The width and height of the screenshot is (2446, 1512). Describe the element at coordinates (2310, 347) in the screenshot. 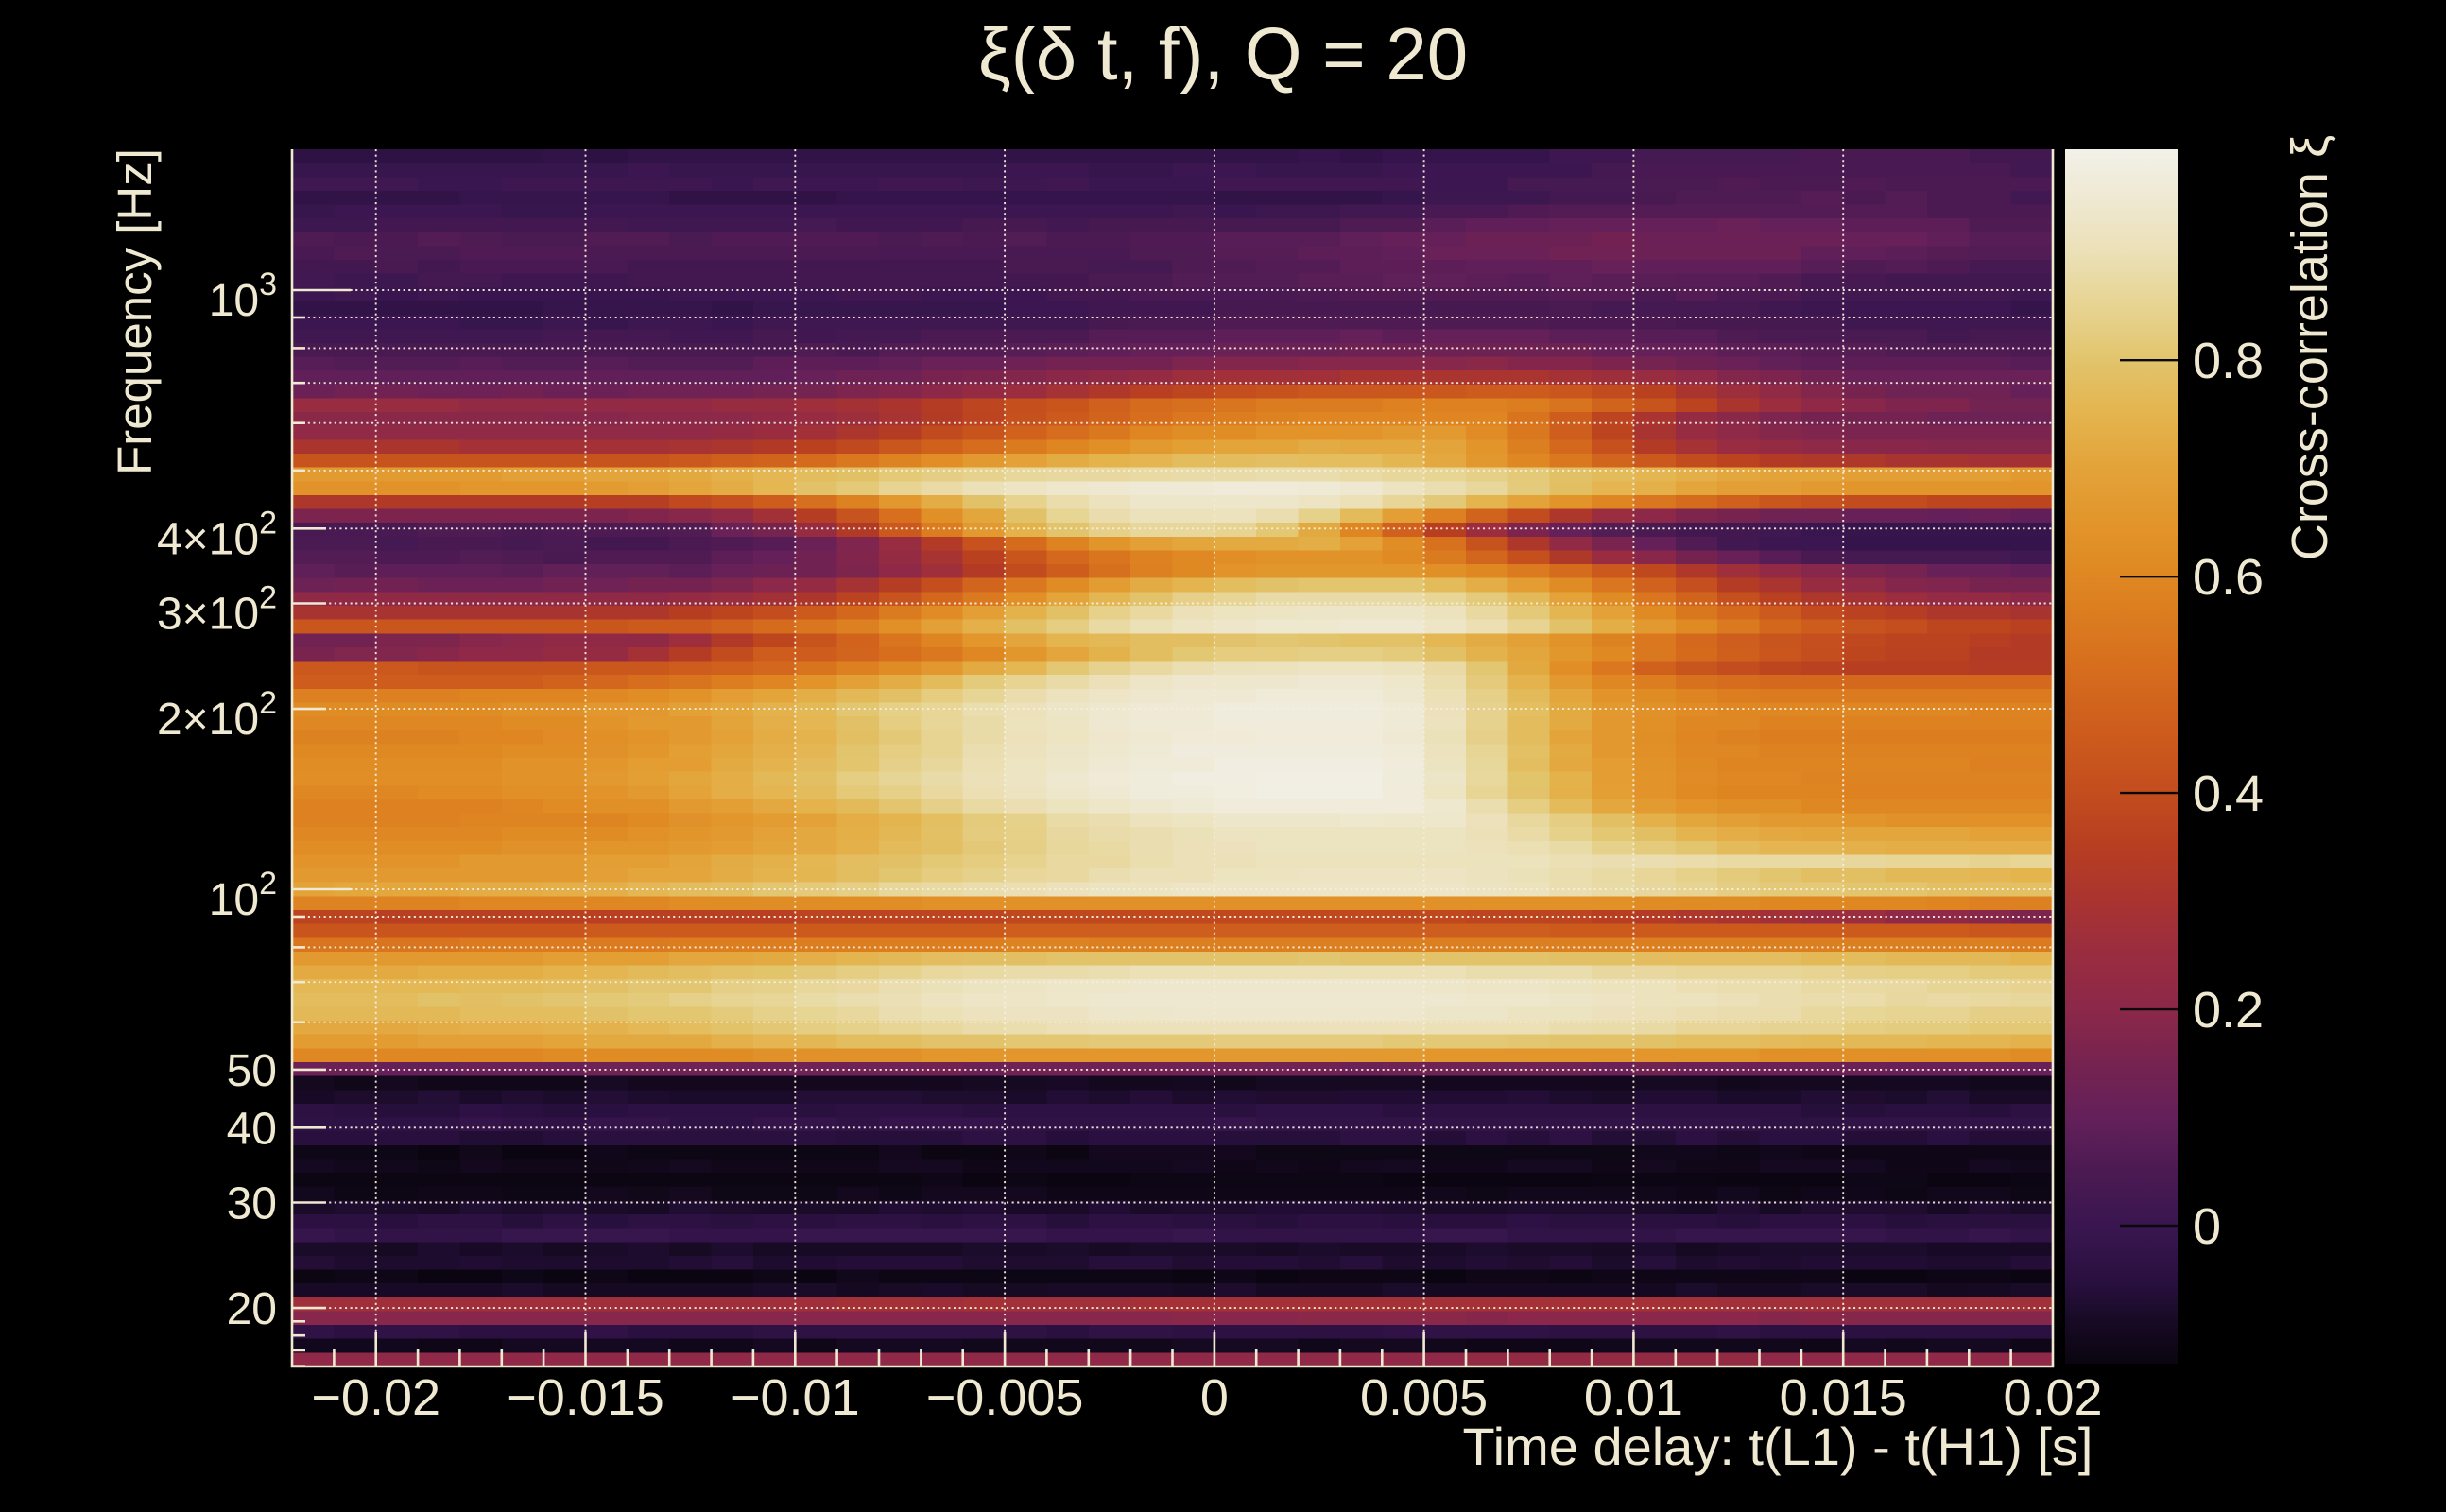

I see `svg-text: Cross-correlation ξ` at that location.